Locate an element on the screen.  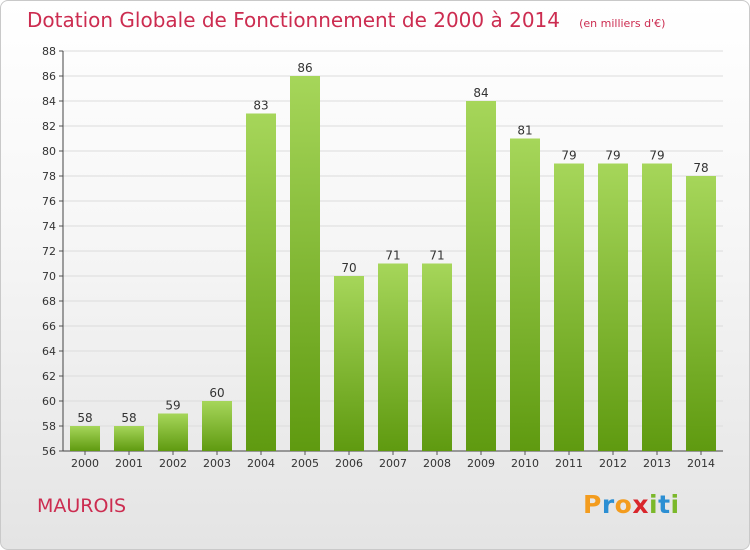
commune-name: MAUROIS is located at coordinates (82, 506).